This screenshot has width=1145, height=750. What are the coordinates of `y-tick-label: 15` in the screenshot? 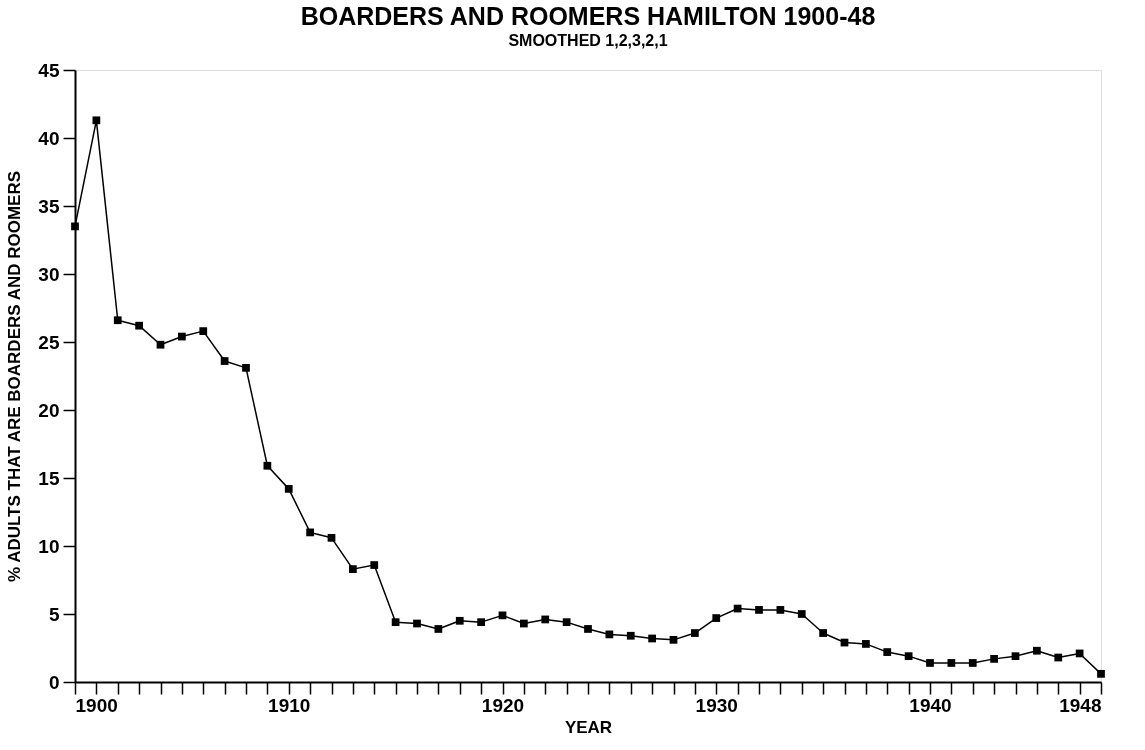 It's located at (49, 478).